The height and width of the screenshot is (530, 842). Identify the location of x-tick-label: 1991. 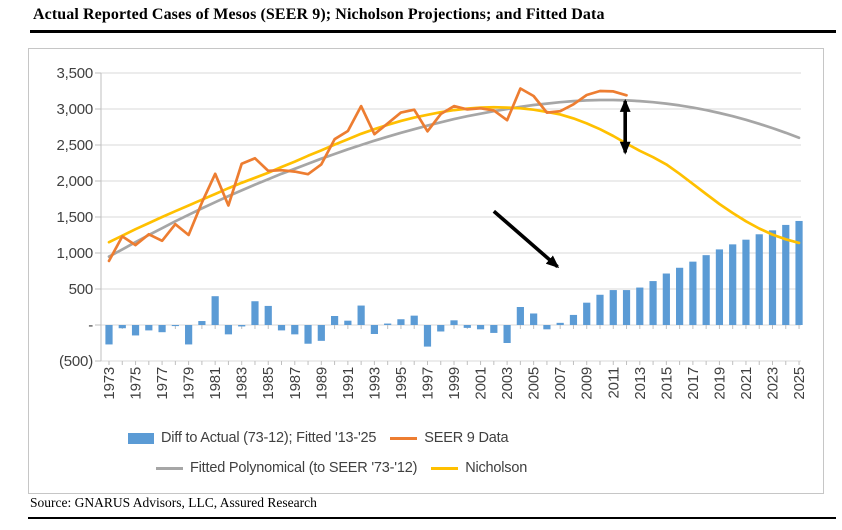
(348, 383).